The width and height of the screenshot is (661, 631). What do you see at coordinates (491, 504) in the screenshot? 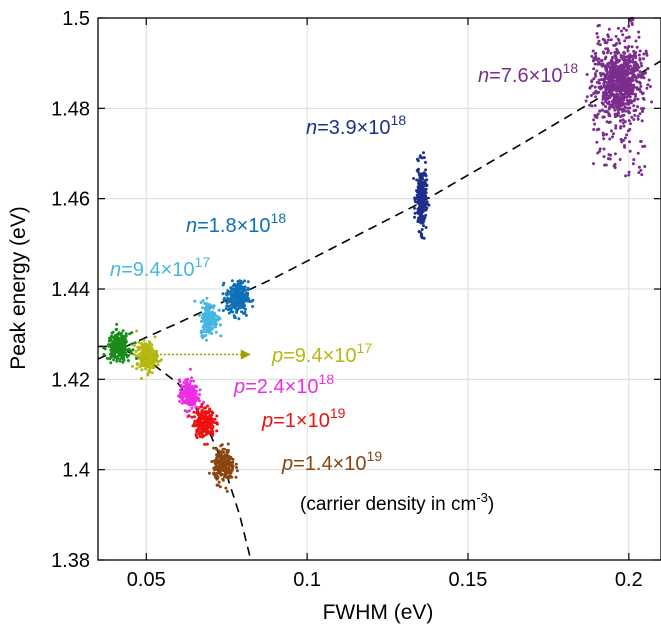
I see `footnote-suffix: )` at bounding box center [491, 504].